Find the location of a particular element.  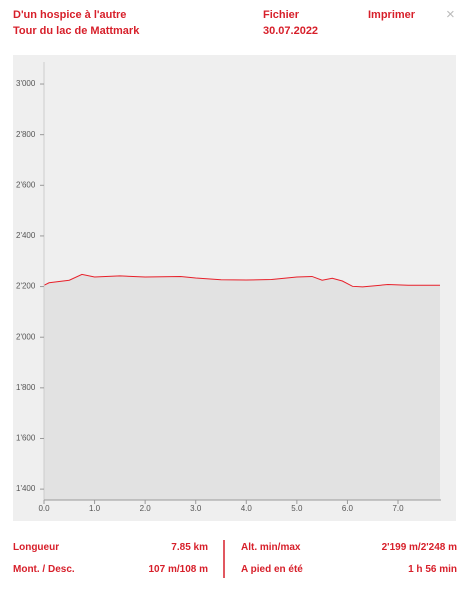

stat-value: 1 h 56 min is located at coordinates (432, 569).